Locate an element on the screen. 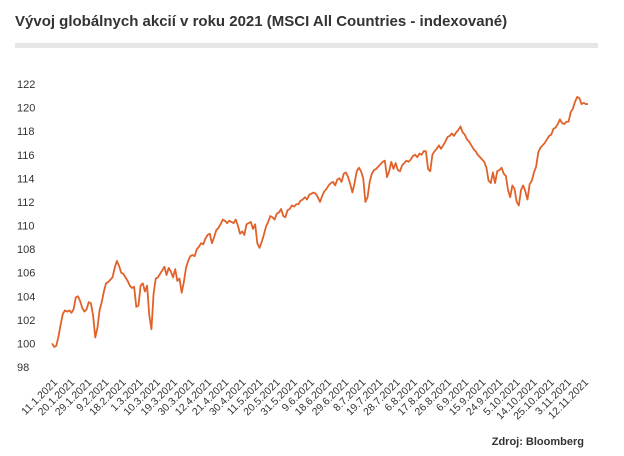 This screenshot has height=456, width=624. y-tick-label: 118 is located at coordinates (26, 132).